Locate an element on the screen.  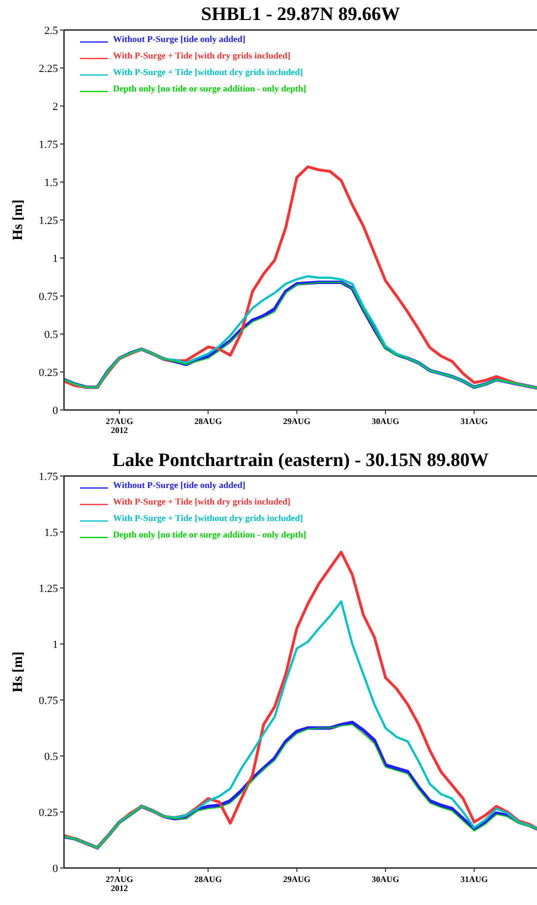
y-tick-label: 2.25 is located at coordinates (48, 69).